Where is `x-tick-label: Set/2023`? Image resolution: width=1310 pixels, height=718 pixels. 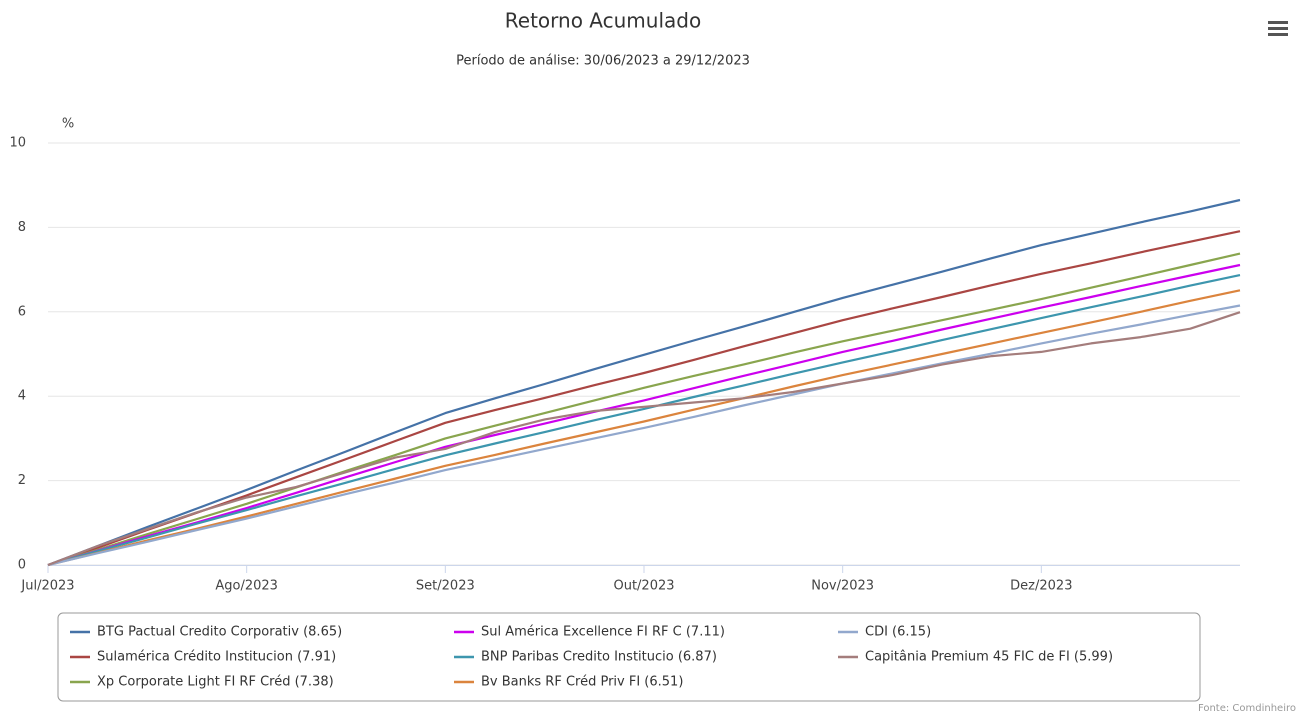 x-tick-label: Set/2023 is located at coordinates (445, 586).